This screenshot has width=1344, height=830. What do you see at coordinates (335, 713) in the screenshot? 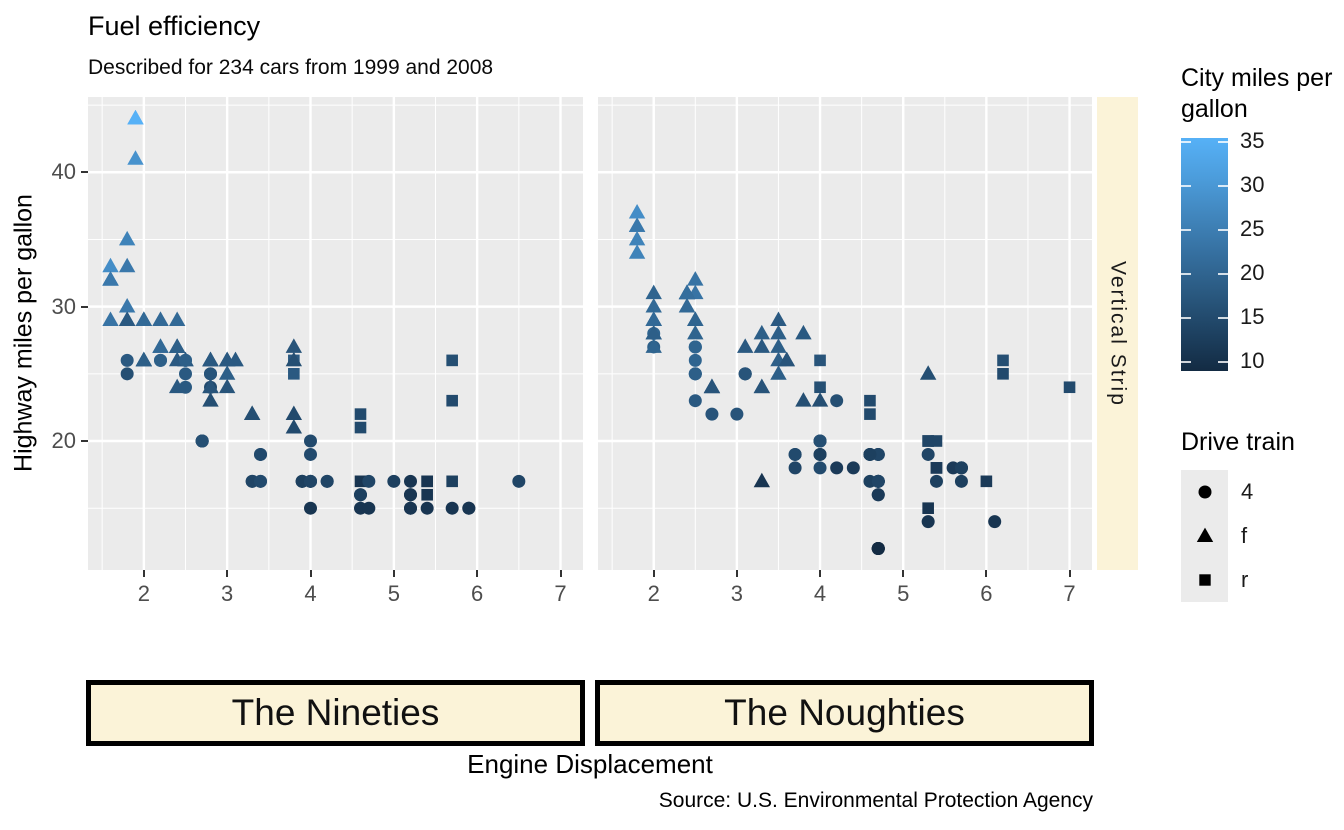
I see `facet-label-the-nineties: The Nineties` at bounding box center [335, 713].